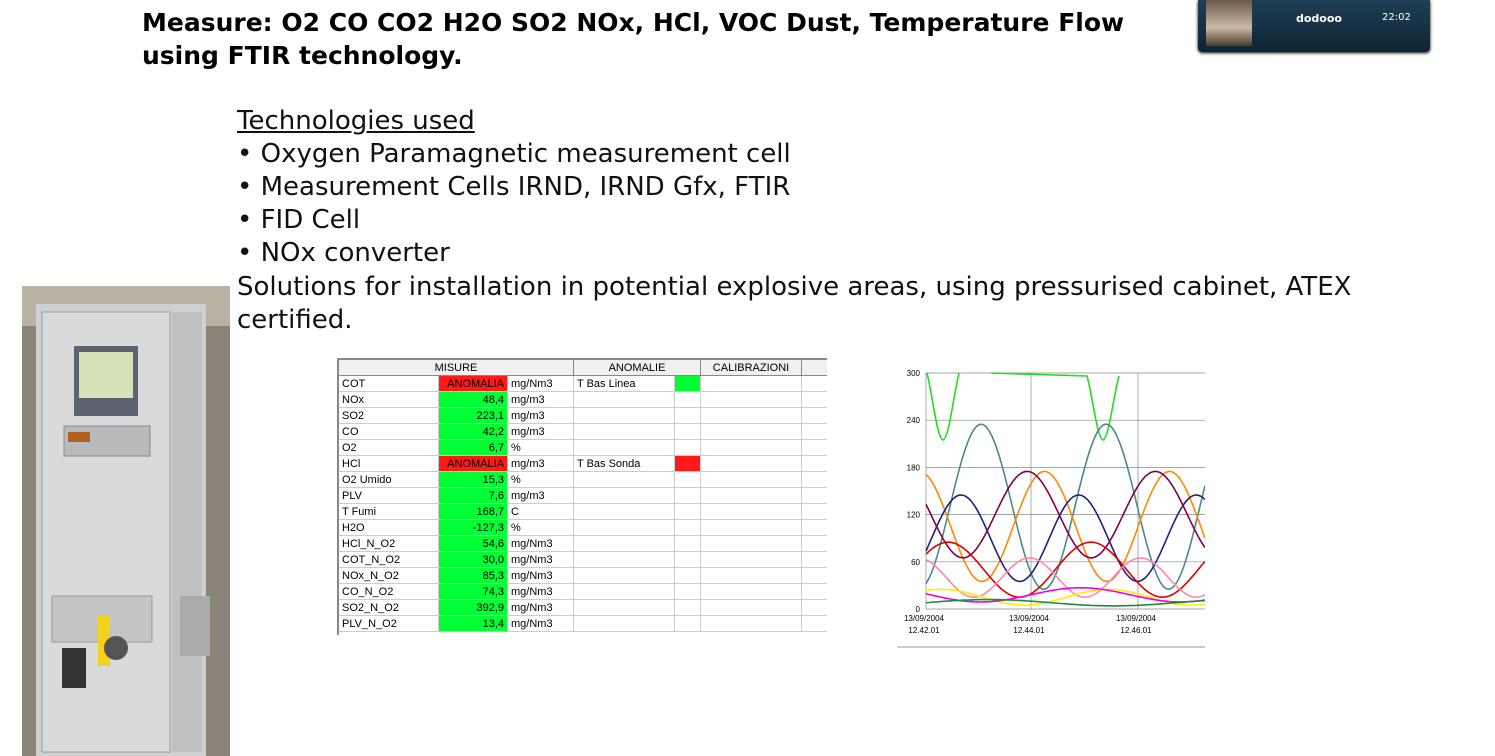 The height and width of the screenshot is (756, 1495). What do you see at coordinates (473, 448) in the screenshot?
I see `row-value: 6,7` at bounding box center [473, 448].